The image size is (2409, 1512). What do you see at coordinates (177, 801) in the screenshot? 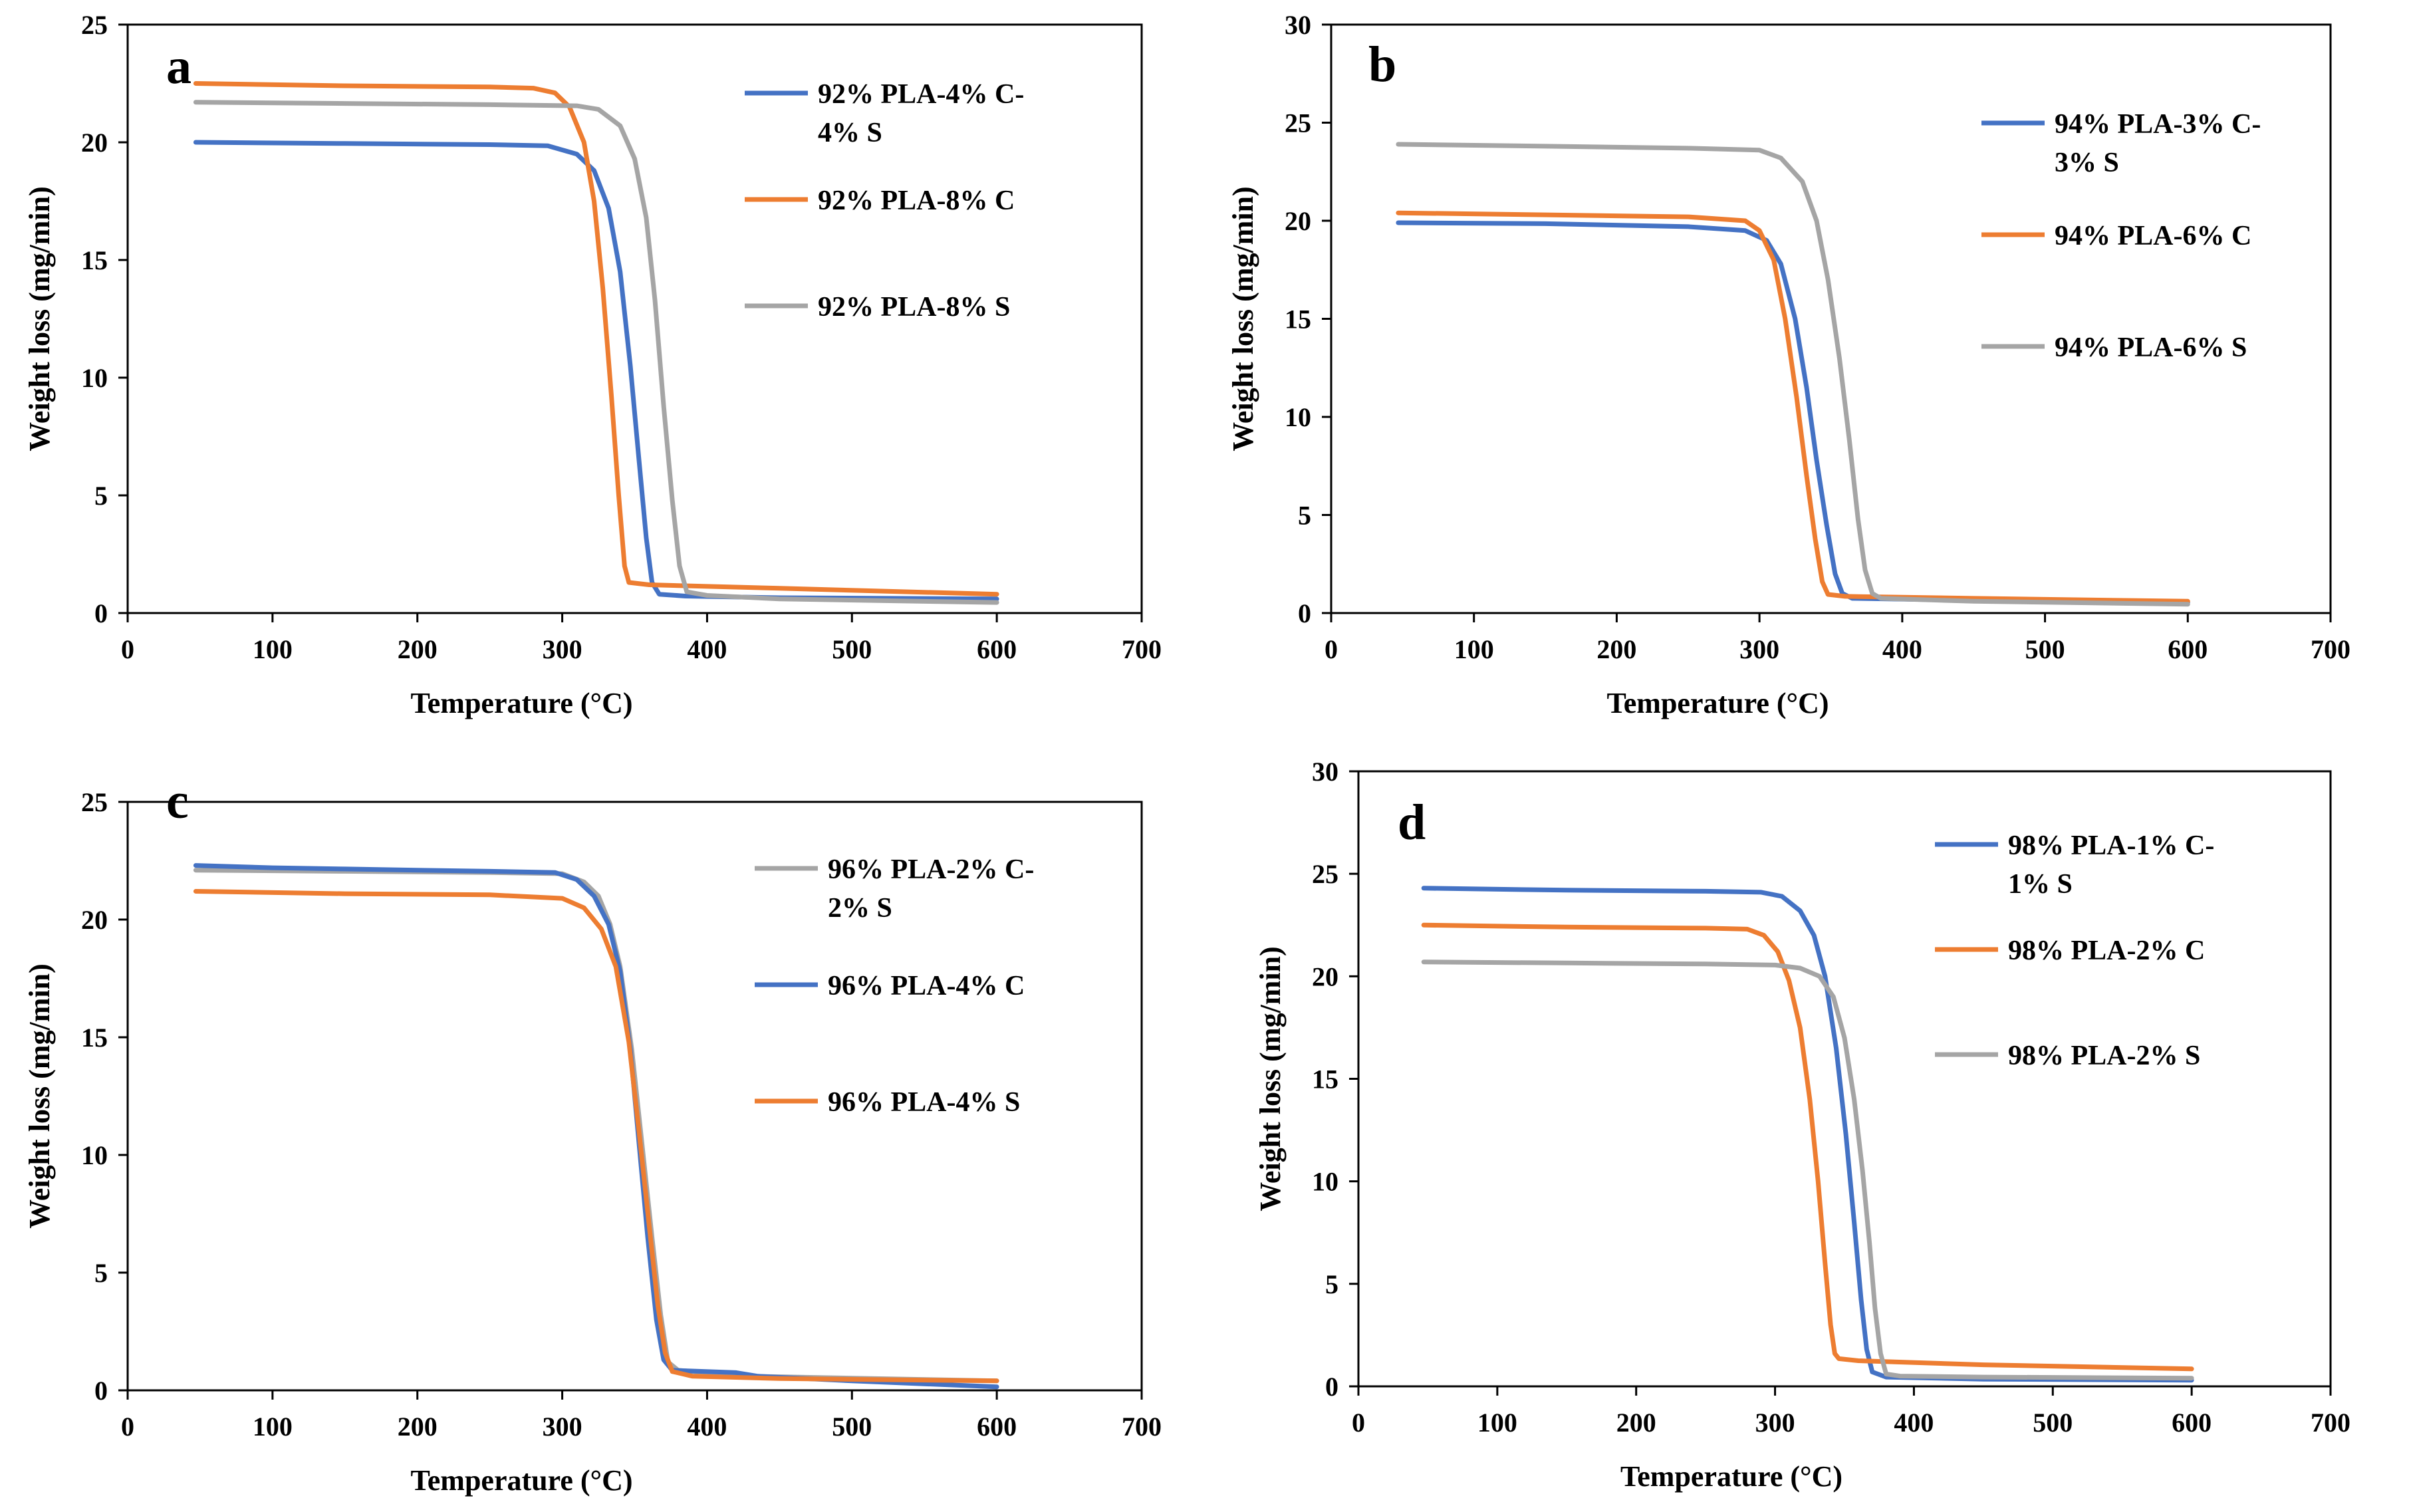
I see `panel-letter: c` at bounding box center [177, 801].